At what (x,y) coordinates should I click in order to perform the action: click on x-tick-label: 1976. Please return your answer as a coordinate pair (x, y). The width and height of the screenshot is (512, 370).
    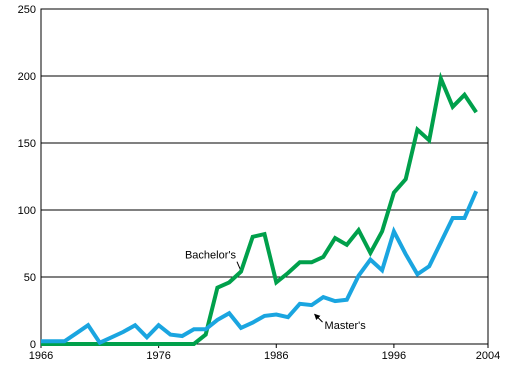
    Looking at the image, I should click on (158, 356).